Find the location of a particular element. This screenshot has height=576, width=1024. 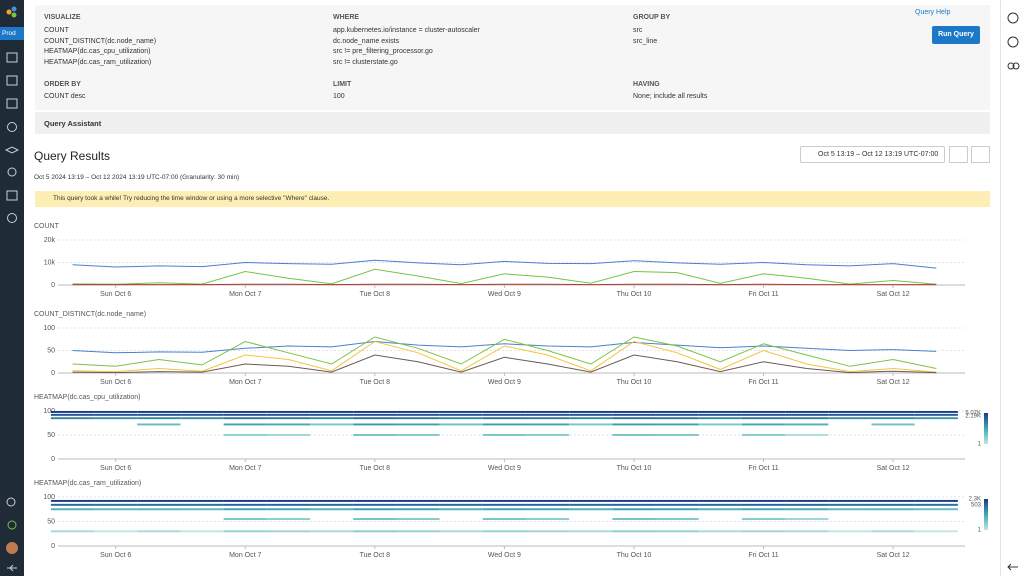

limit-section: LIMIT 100 is located at coordinates (342, 92).